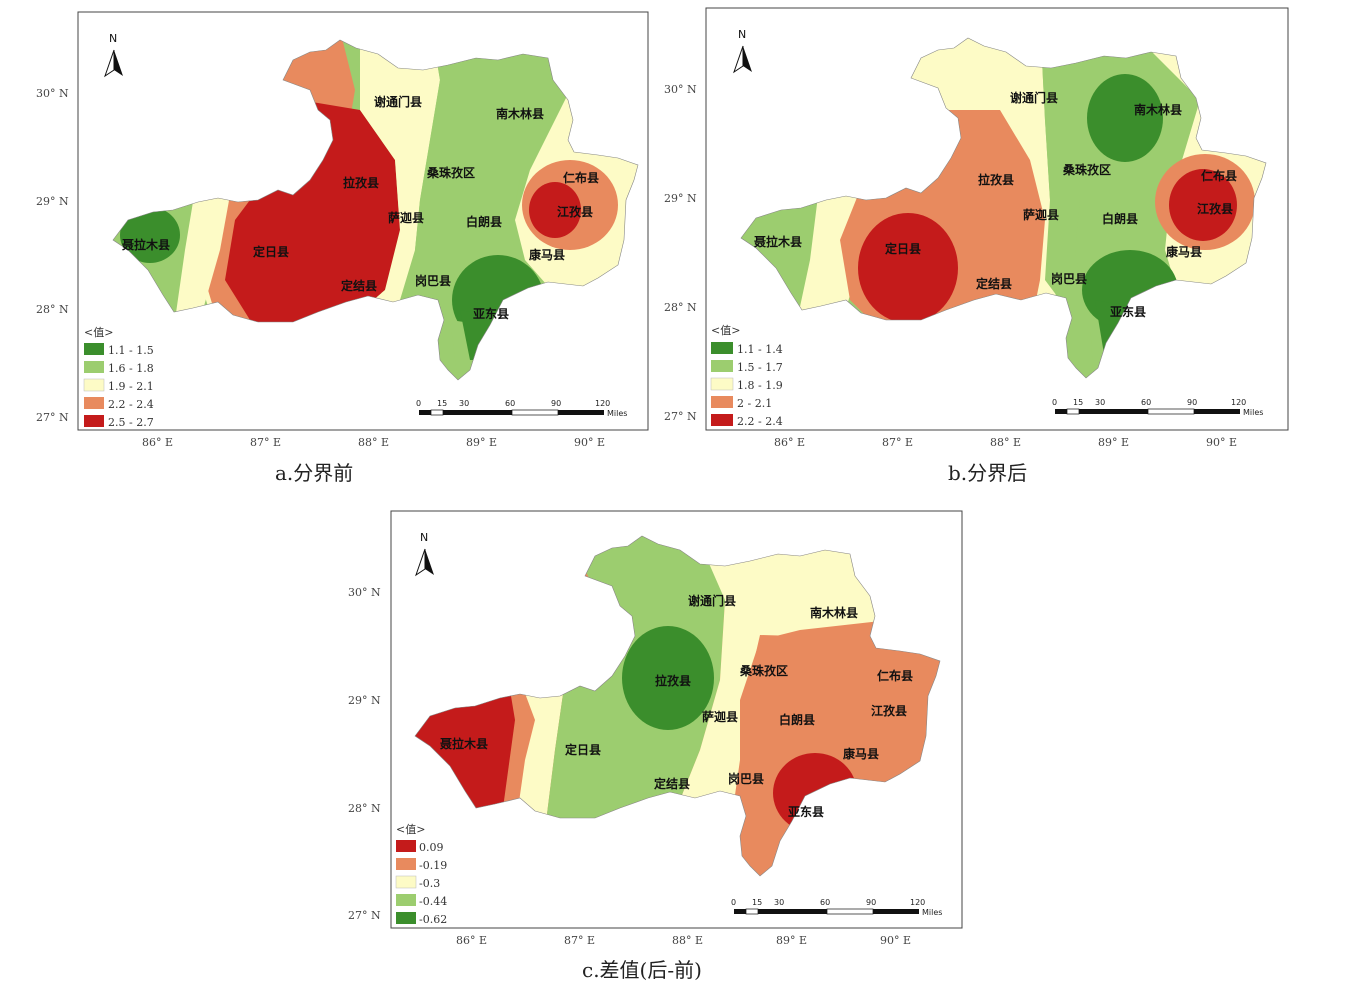 This screenshot has height=986, width=1346. I want to click on map-b-caption: b.分界后, so click(987, 473).